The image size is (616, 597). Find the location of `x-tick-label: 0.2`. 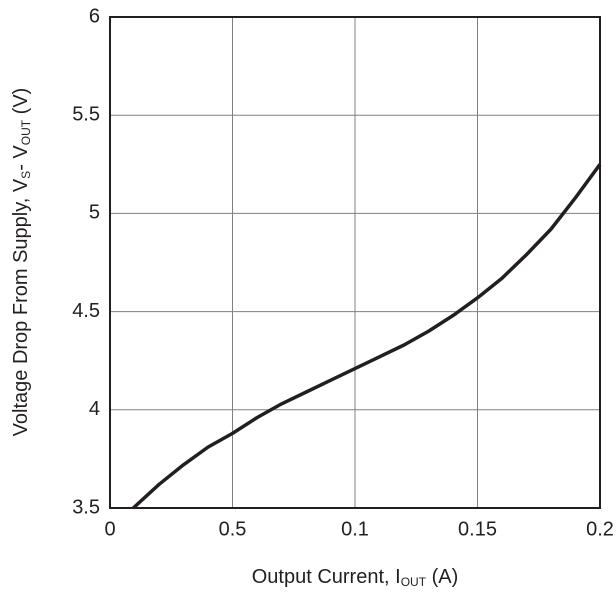

x-tick-label: 0.2 is located at coordinates (600, 529).